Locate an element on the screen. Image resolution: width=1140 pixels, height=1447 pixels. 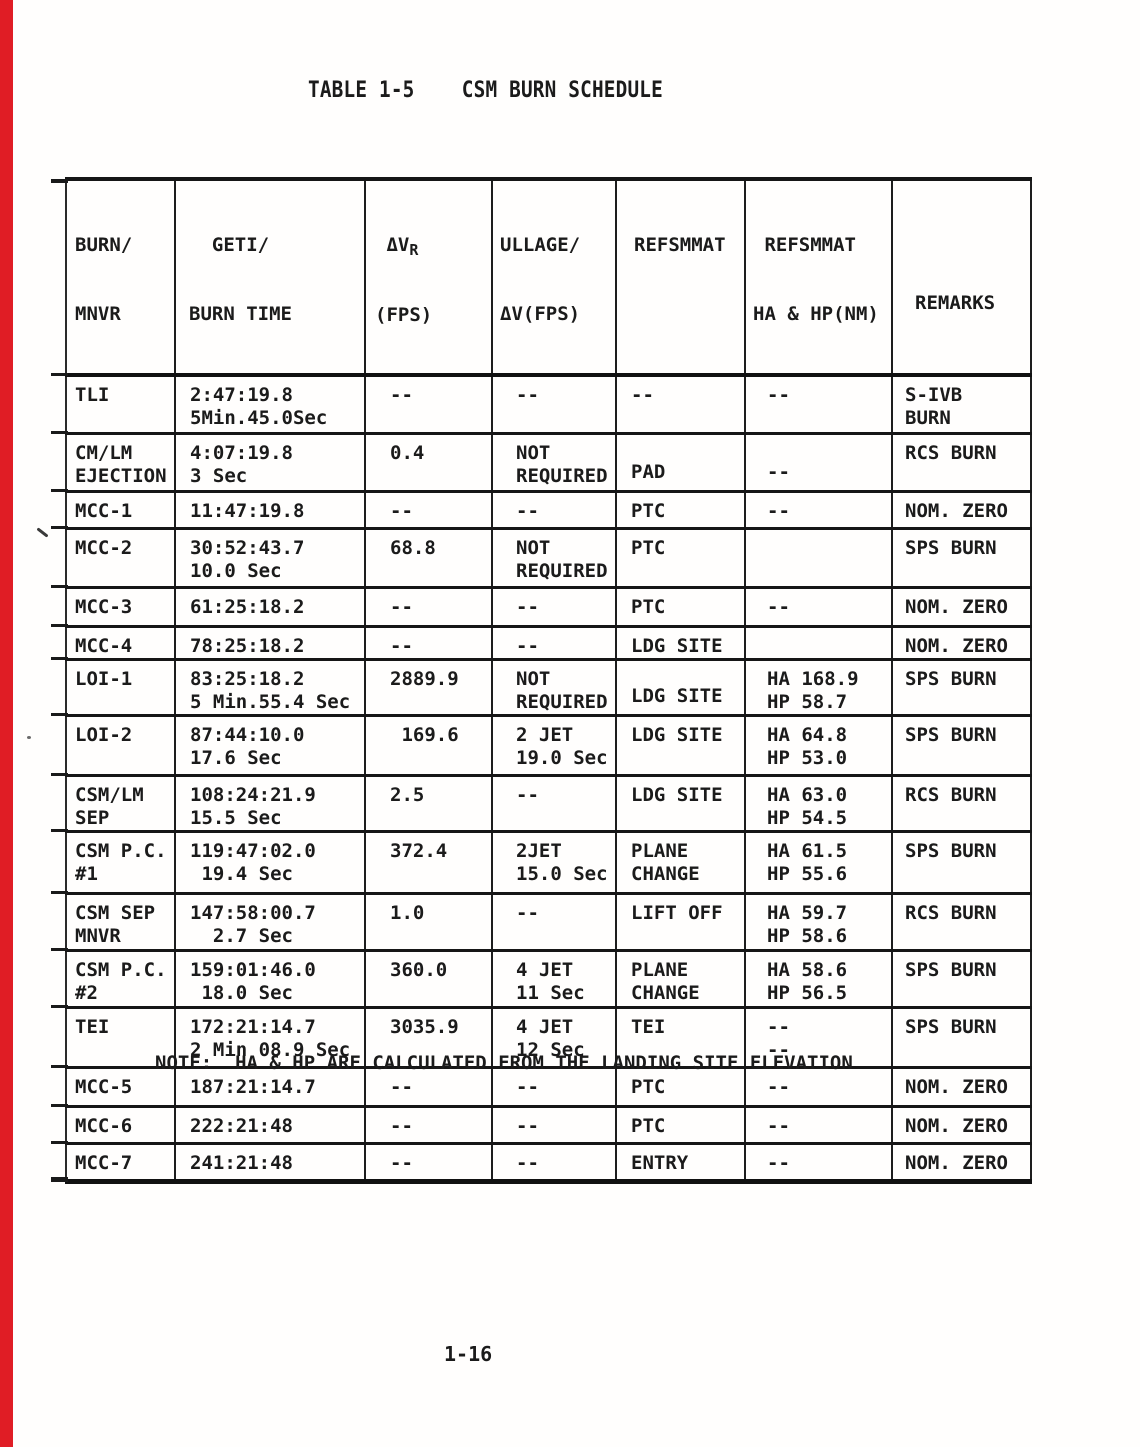
cell-refsmmat: TEI is located at coordinates (681, 1038).